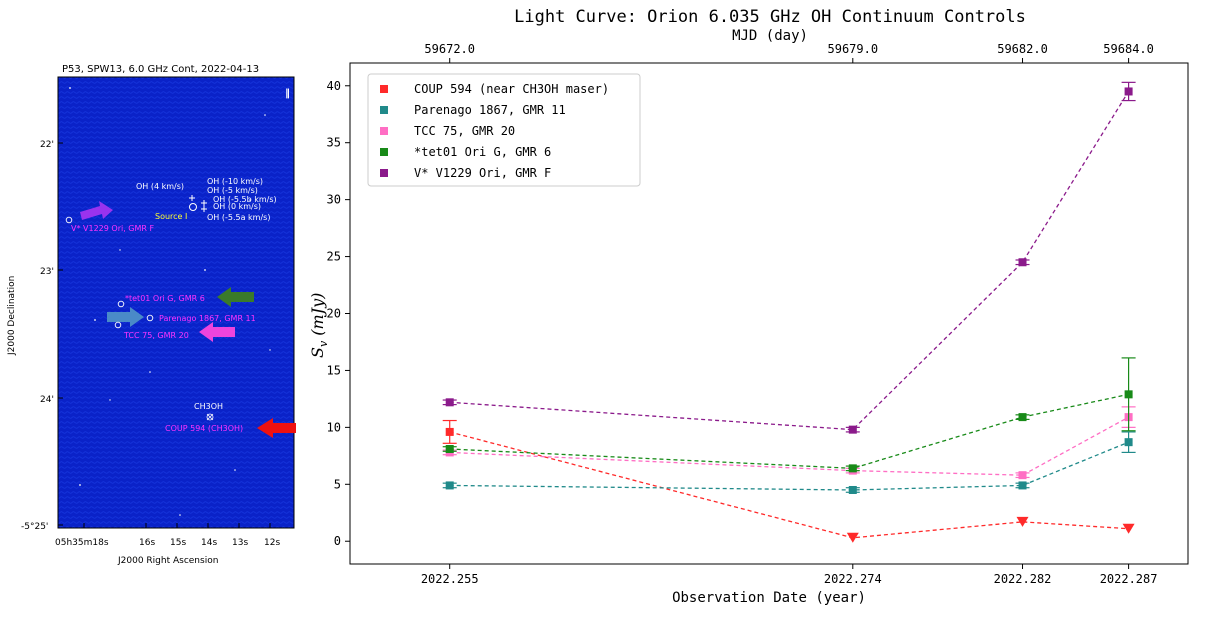 The width and height of the screenshot is (1207, 617). I want to click on y-axis-label-sub: v, so click(323, 343).